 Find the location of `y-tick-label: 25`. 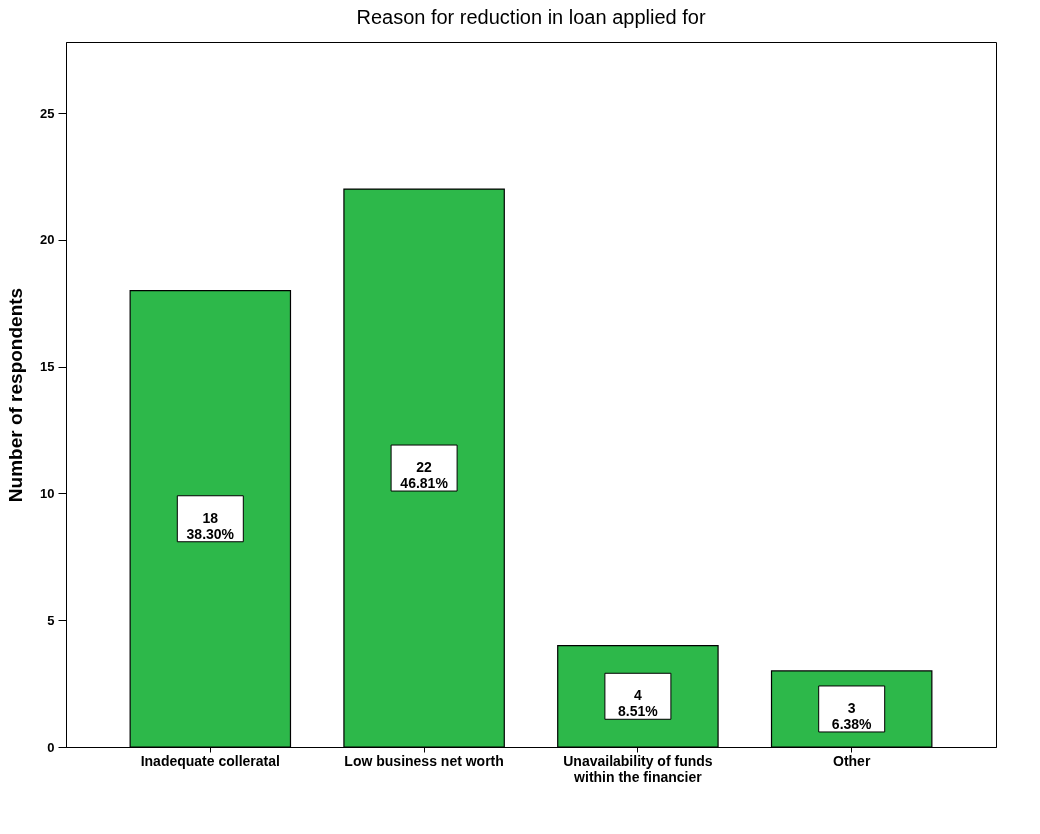

y-tick-label: 25 is located at coordinates (47, 113).